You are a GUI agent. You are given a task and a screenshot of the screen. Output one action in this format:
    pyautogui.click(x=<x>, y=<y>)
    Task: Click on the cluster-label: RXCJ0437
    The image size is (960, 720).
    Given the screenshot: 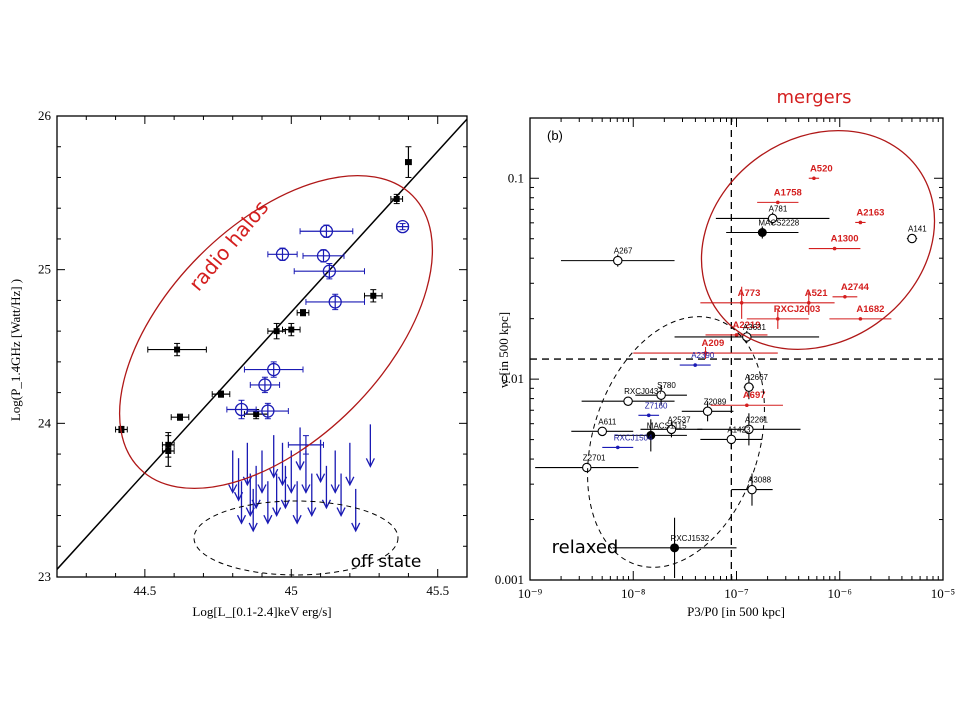 What is the action you would take?
    pyautogui.click(x=643, y=391)
    